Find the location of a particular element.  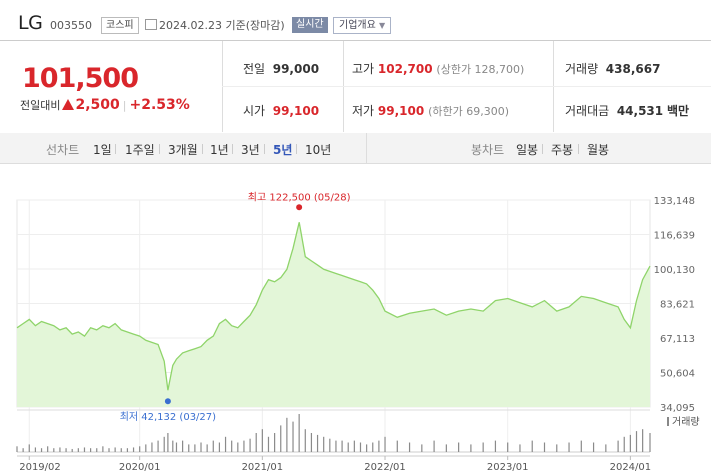

y-tick-label: 116,639 is located at coordinates (674, 236).